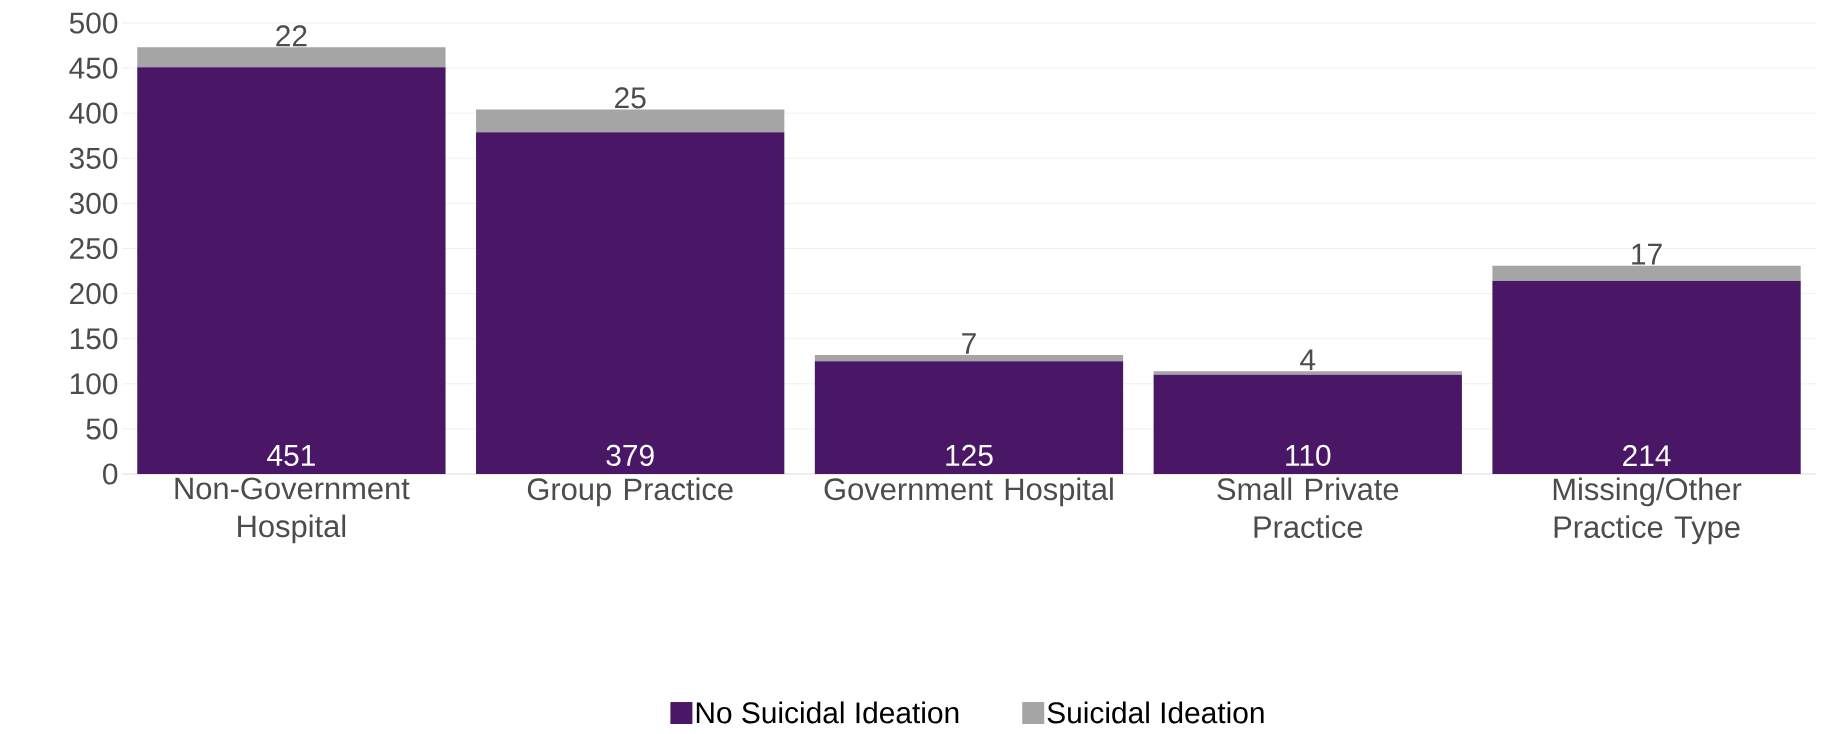 This screenshot has width=1825, height=734. Describe the element at coordinates (93, 23) in the screenshot. I see `y-tick-label: 500` at that location.